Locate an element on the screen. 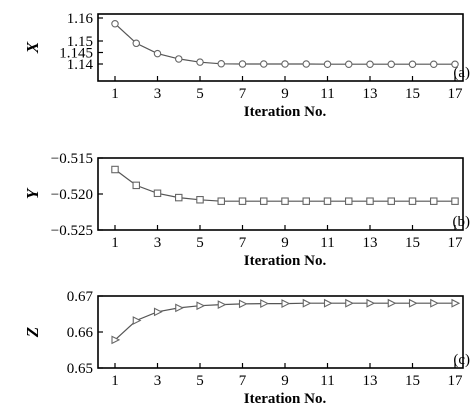 This screenshot has width=472, height=416. y-tick-label: 1.15 is located at coordinates (80, 42).